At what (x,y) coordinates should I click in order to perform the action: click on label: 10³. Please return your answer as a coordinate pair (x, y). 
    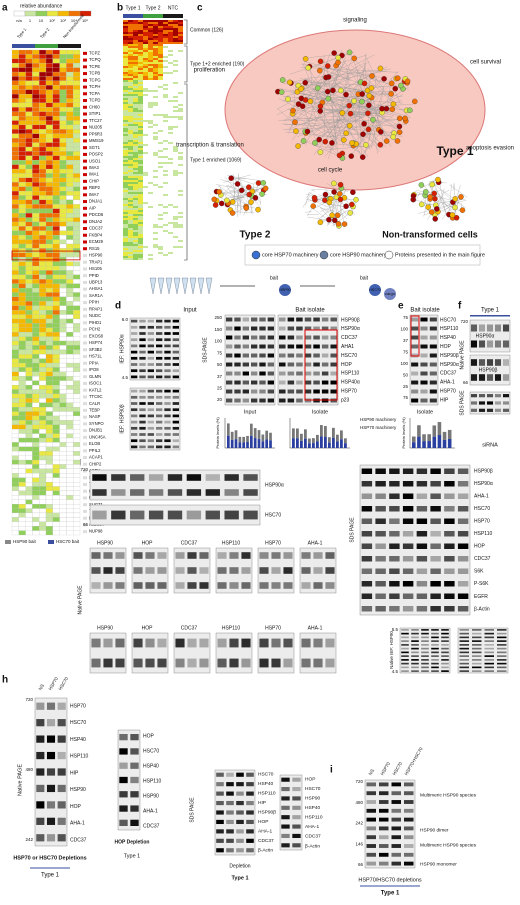
    Looking at the image, I should click on (63, 20).